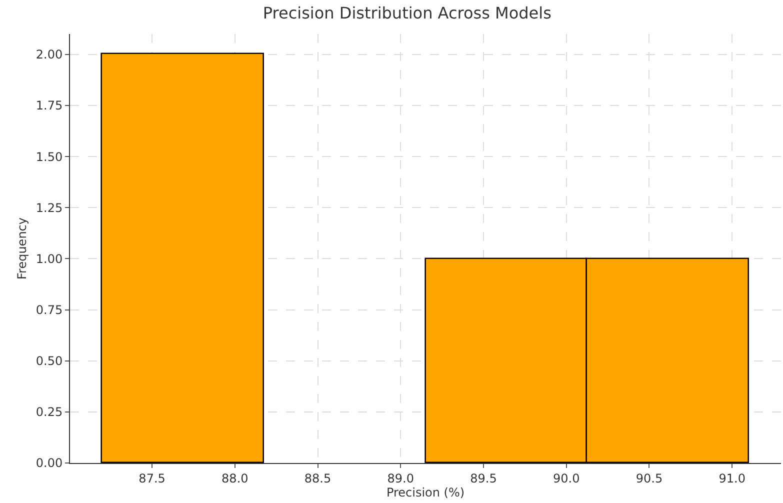 The image size is (783, 503). Describe the element at coordinates (49, 361) in the screenshot. I see `y-tick-label: 0.50` at that location.